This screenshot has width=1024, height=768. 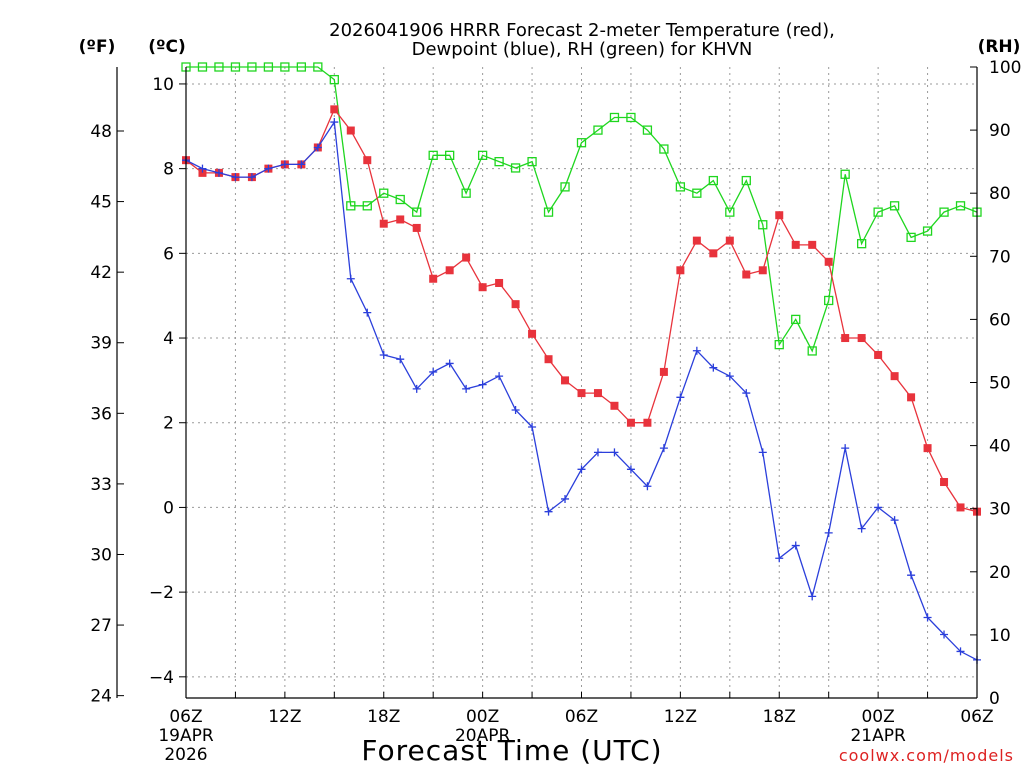 I want to click on celsius-tick-label: −2, so click(x=161, y=593).